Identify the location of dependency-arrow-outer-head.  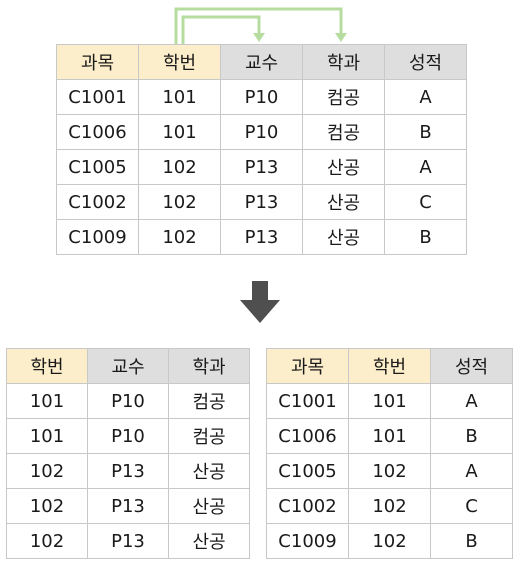
(341, 37).